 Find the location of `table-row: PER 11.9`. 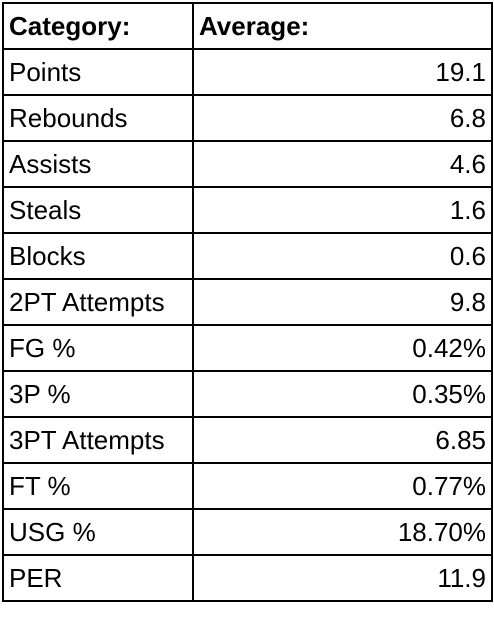

table-row: PER 11.9 is located at coordinates (247, 578).